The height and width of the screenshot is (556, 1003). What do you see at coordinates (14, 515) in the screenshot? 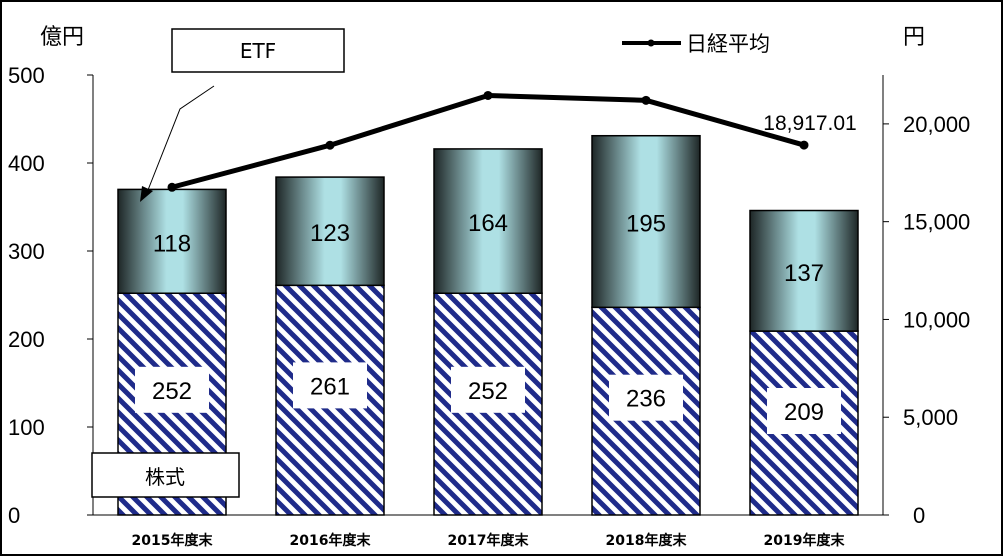
I see `left-tick-label: 0` at bounding box center [14, 515].